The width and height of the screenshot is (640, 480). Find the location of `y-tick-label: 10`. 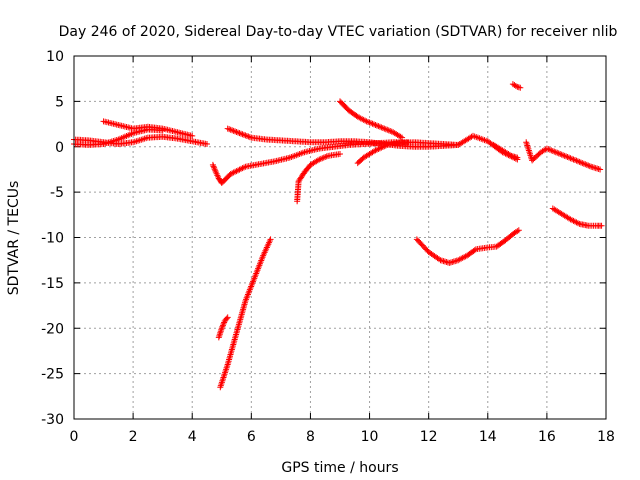

y-tick-label: 10 is located at coordinates (55, 57).